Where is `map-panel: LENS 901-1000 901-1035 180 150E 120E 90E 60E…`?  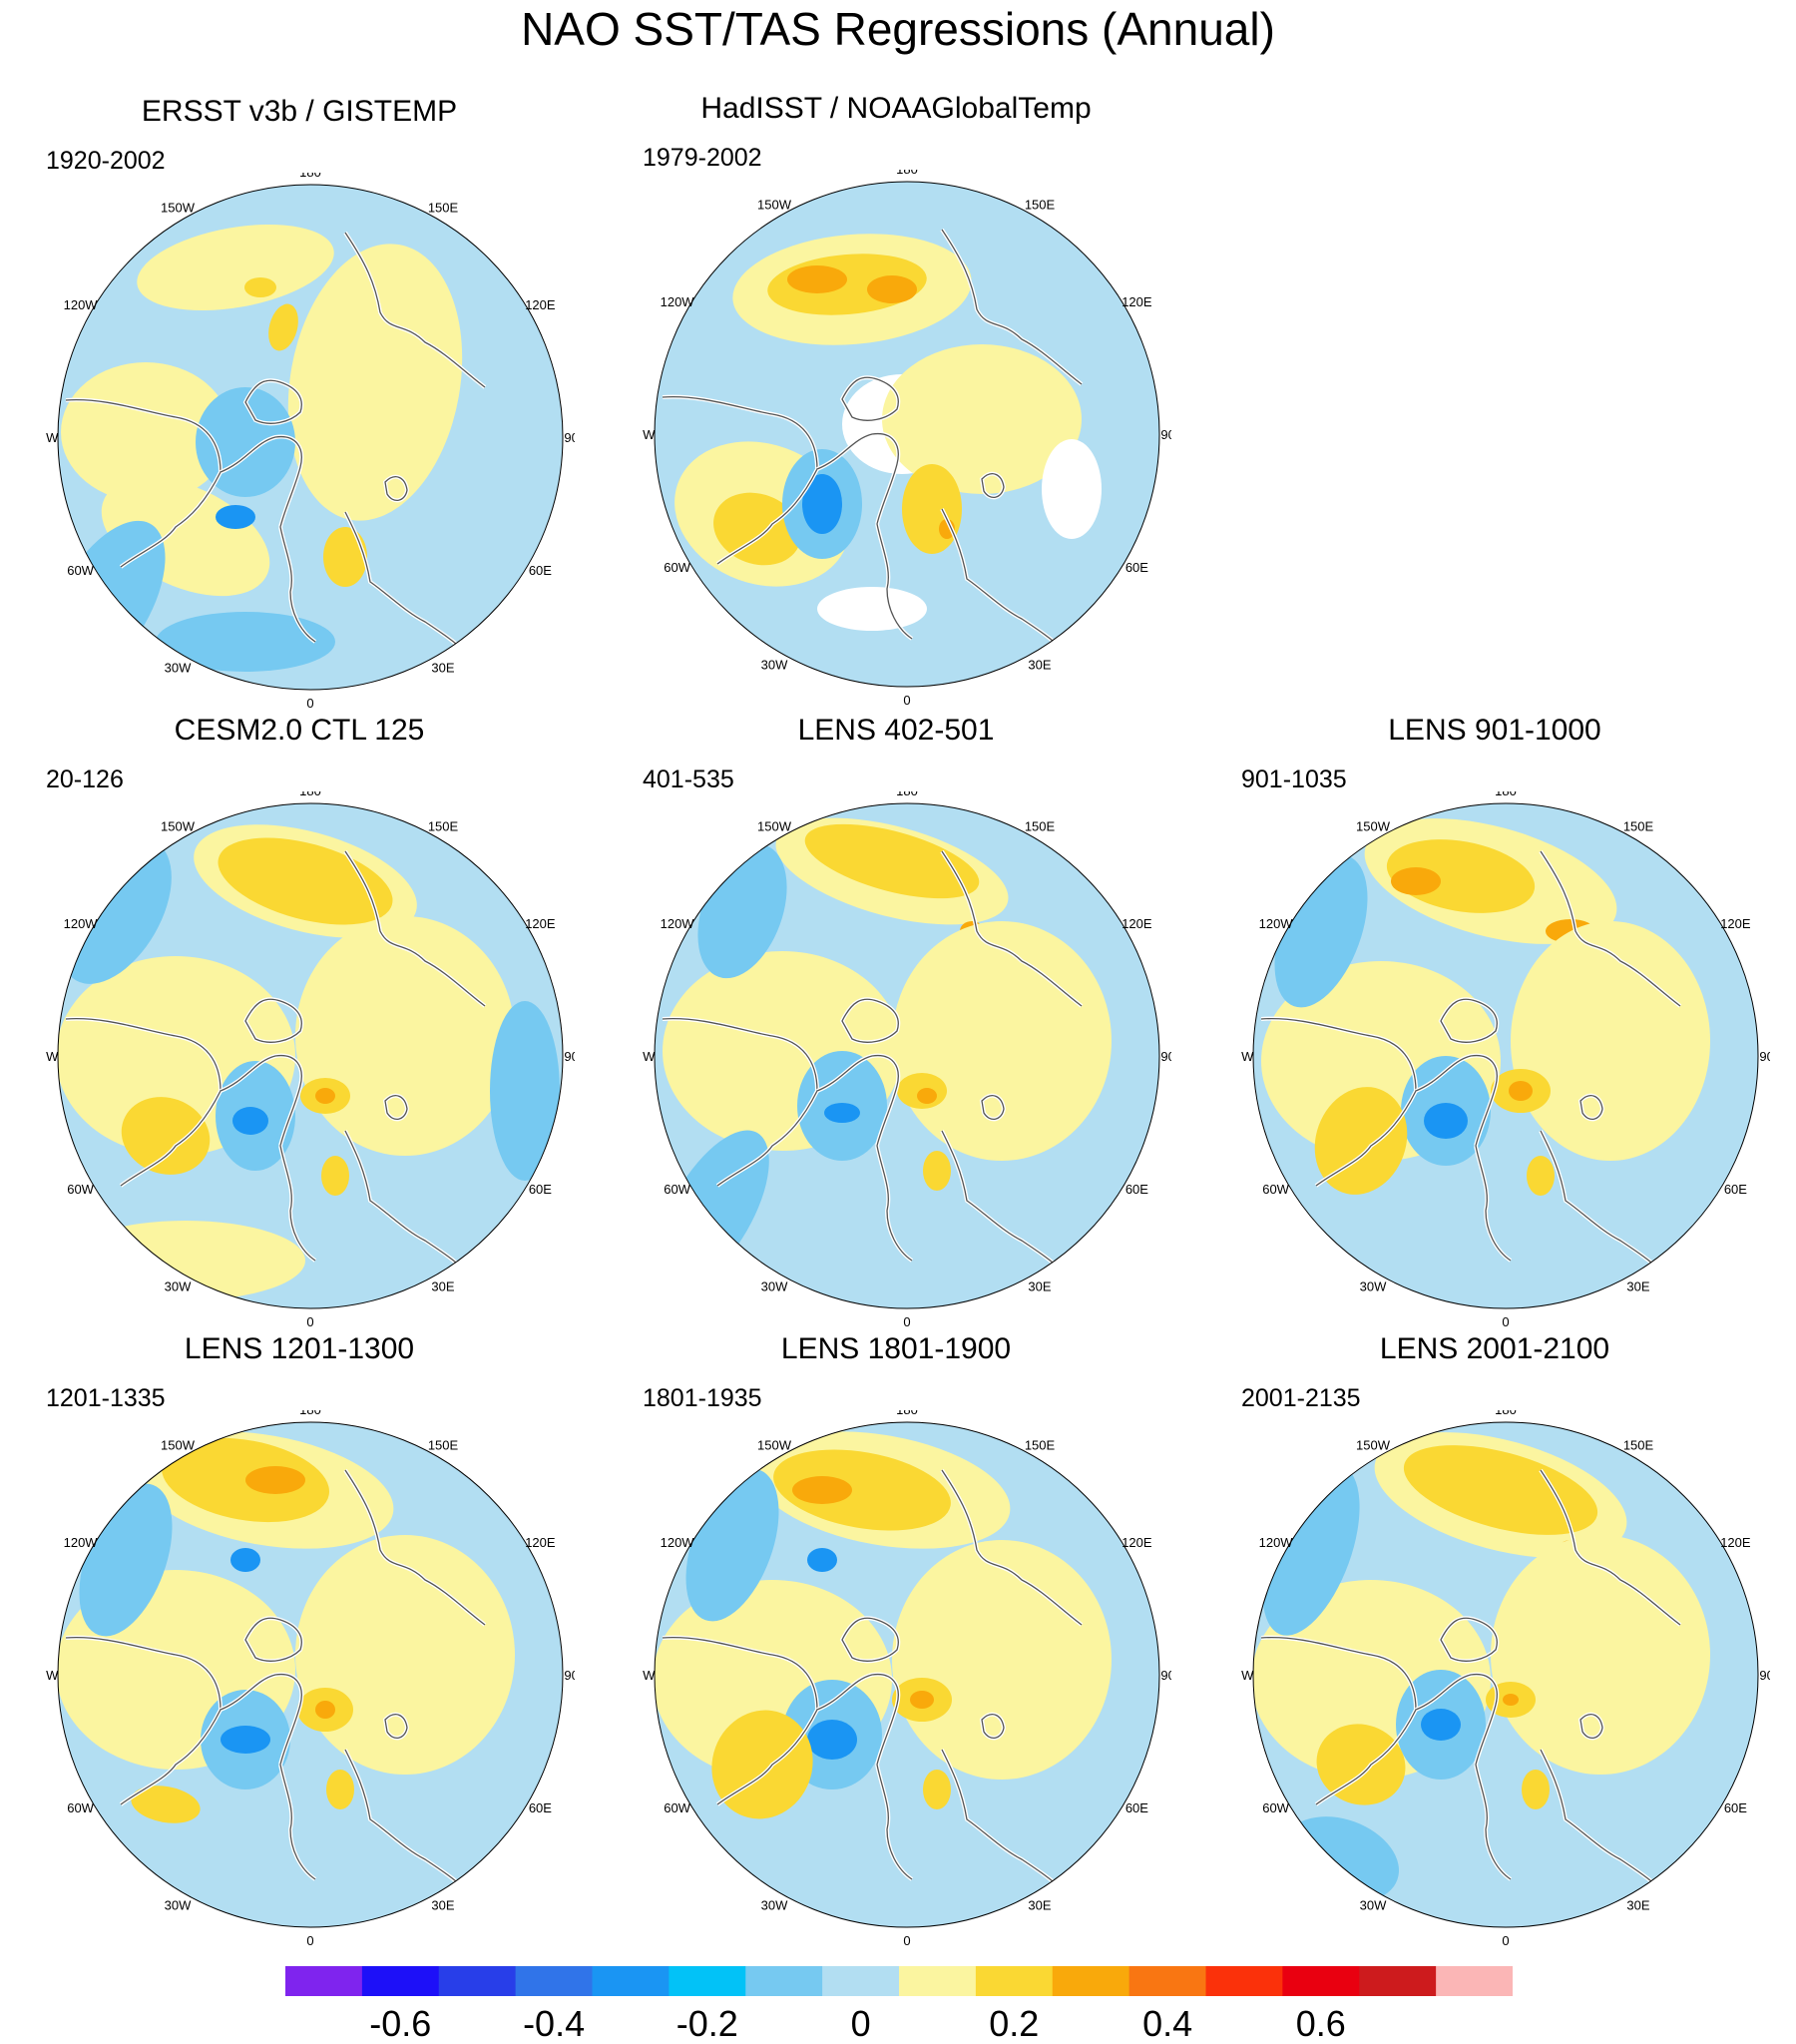
map-panel: LENS 901-1000 901-1035 180 150E 120E 90E 60E… is located at coordinates (1482, 1021).